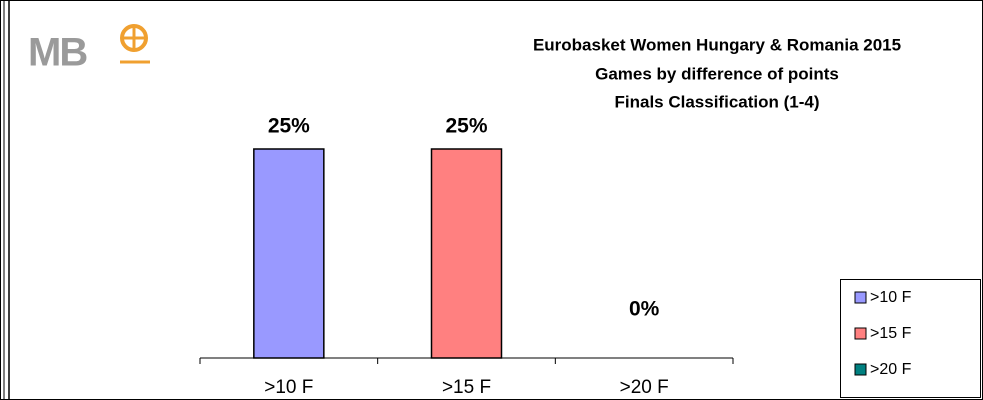  Describe the element at coordinates (89, 49) in the screenshot. I see `logo: MB` at that location.